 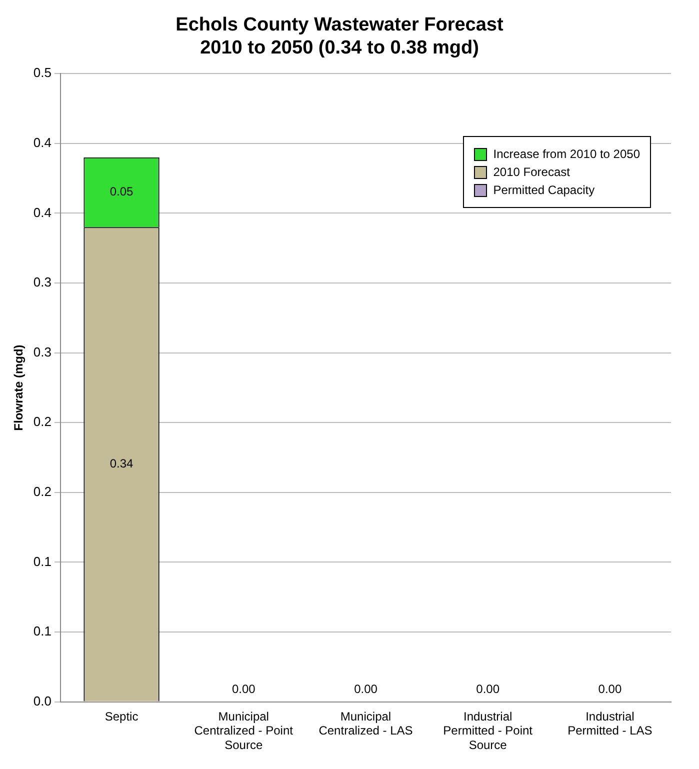 I want to click on legend-label: Permitted Capacity, so click(x=544, y=190).